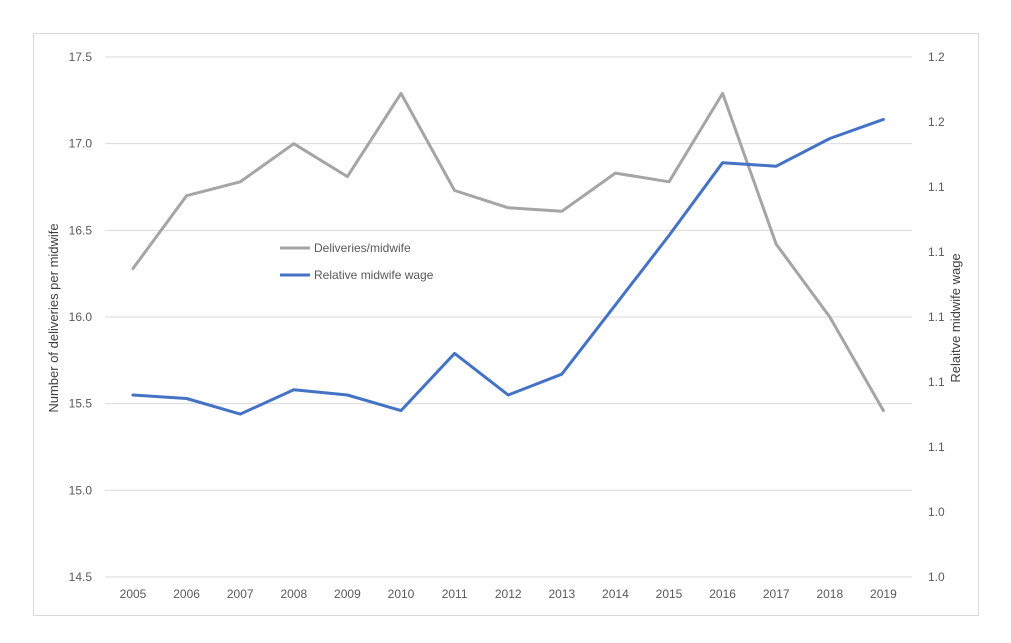 Image resolution: width=1011 pixels, height=643 pixels. What do you see at coordinates (883, 594) in the screenshot?
I see `x-tick-label: 2019` at bounding box center [883, 594].